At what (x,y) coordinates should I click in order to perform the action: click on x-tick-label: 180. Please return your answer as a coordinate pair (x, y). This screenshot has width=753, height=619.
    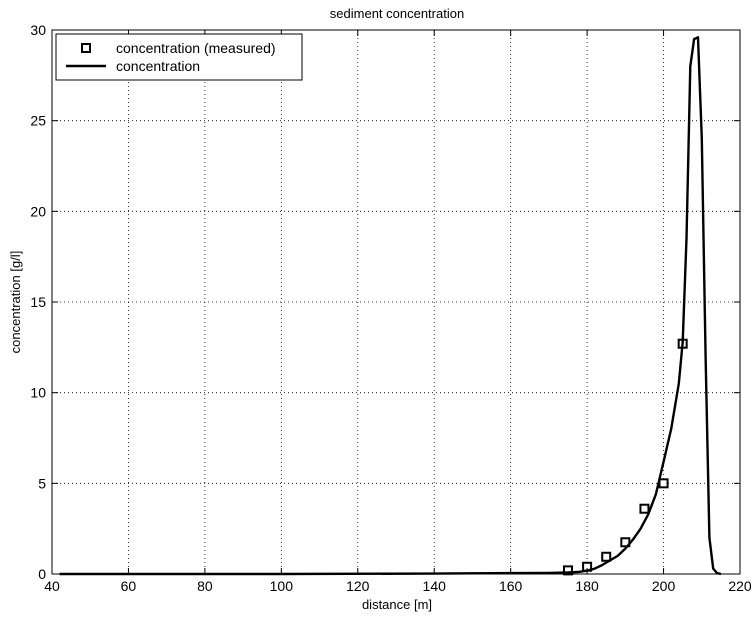
    Looking at the image, I should click on (587, 586).